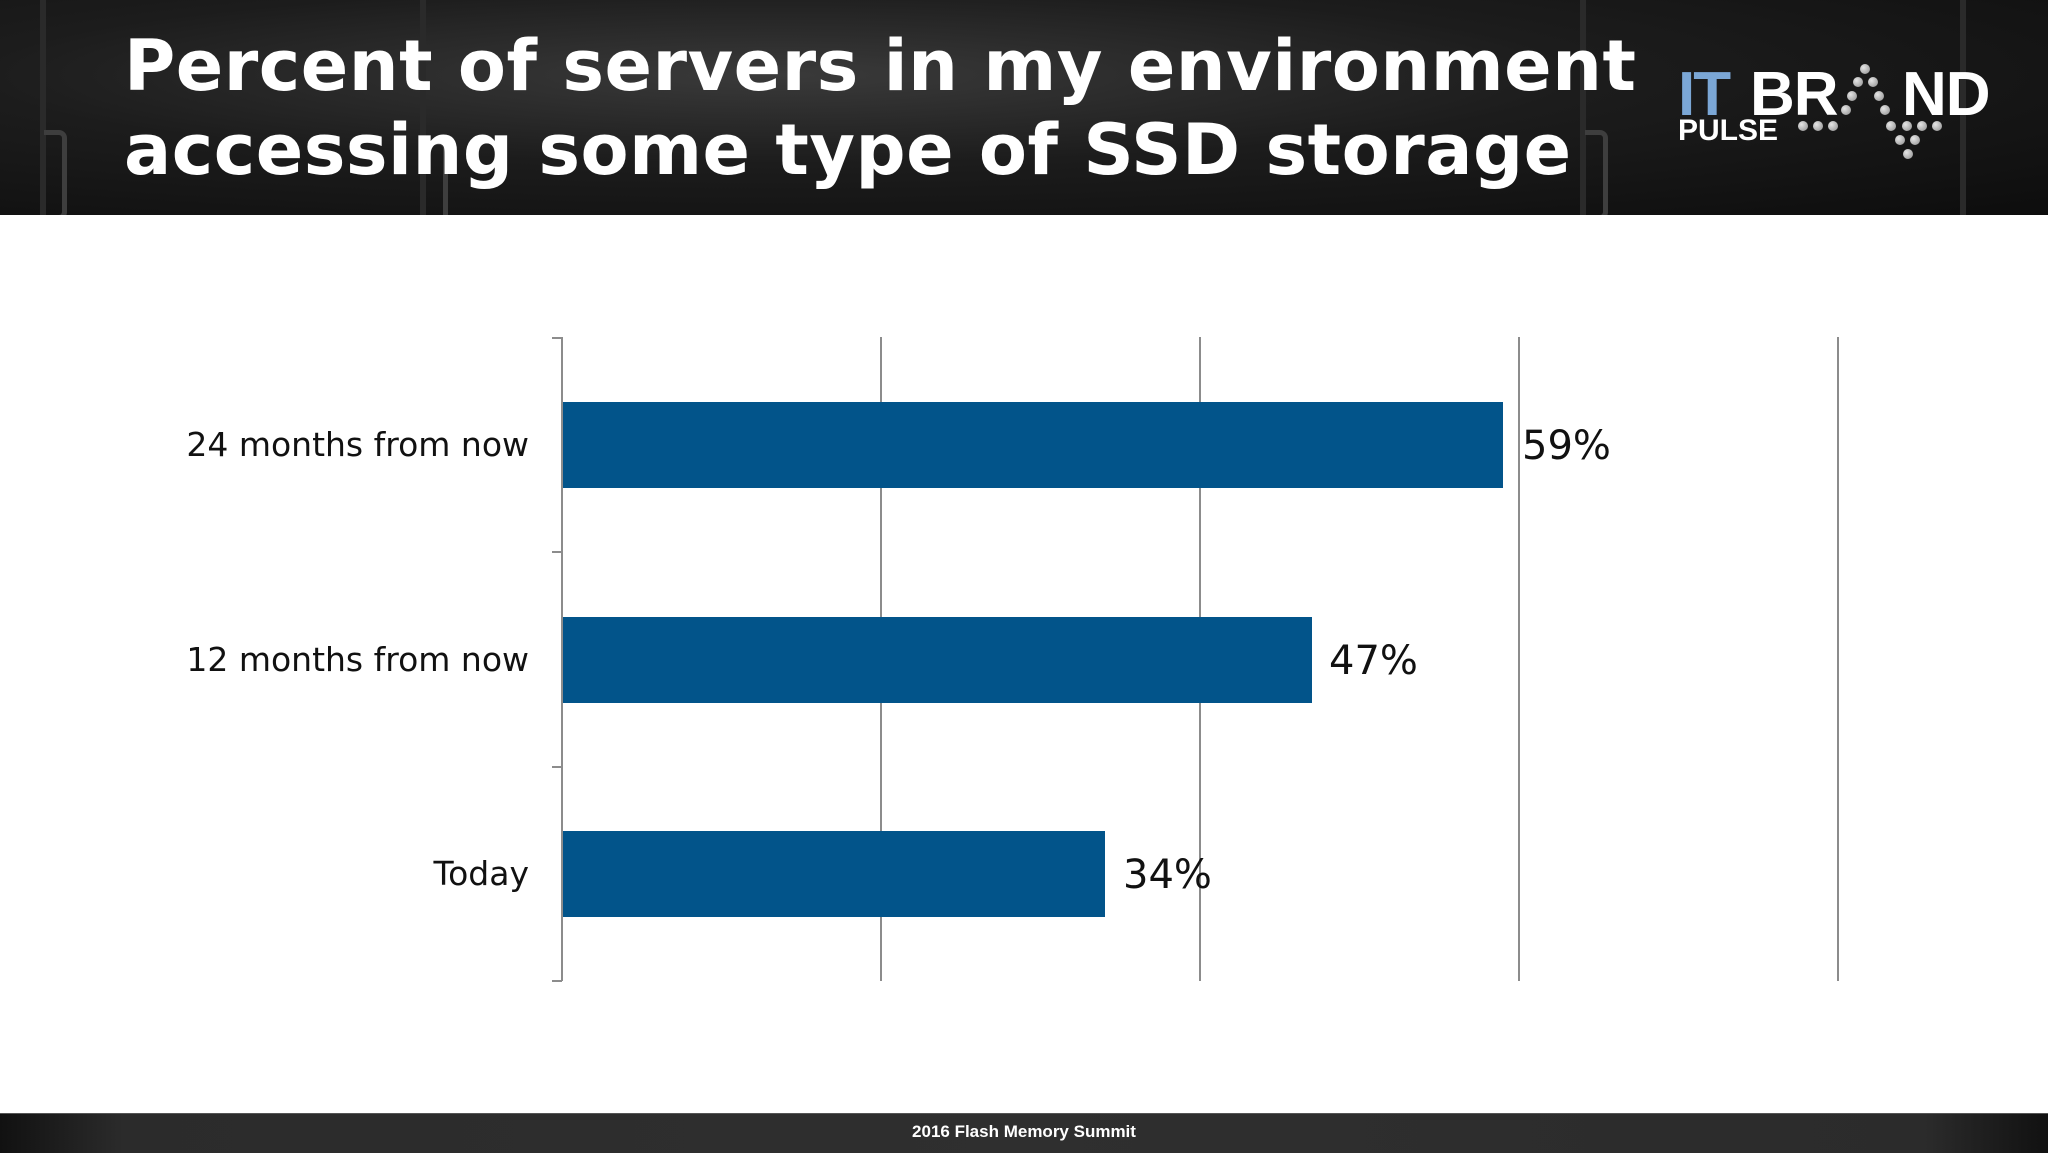 Image resolution: width=2048 pixels, height=1153 pixels. Describe the element at coordinates (1033, 445) in the screenshot. I see `bar-24-months` at that location.